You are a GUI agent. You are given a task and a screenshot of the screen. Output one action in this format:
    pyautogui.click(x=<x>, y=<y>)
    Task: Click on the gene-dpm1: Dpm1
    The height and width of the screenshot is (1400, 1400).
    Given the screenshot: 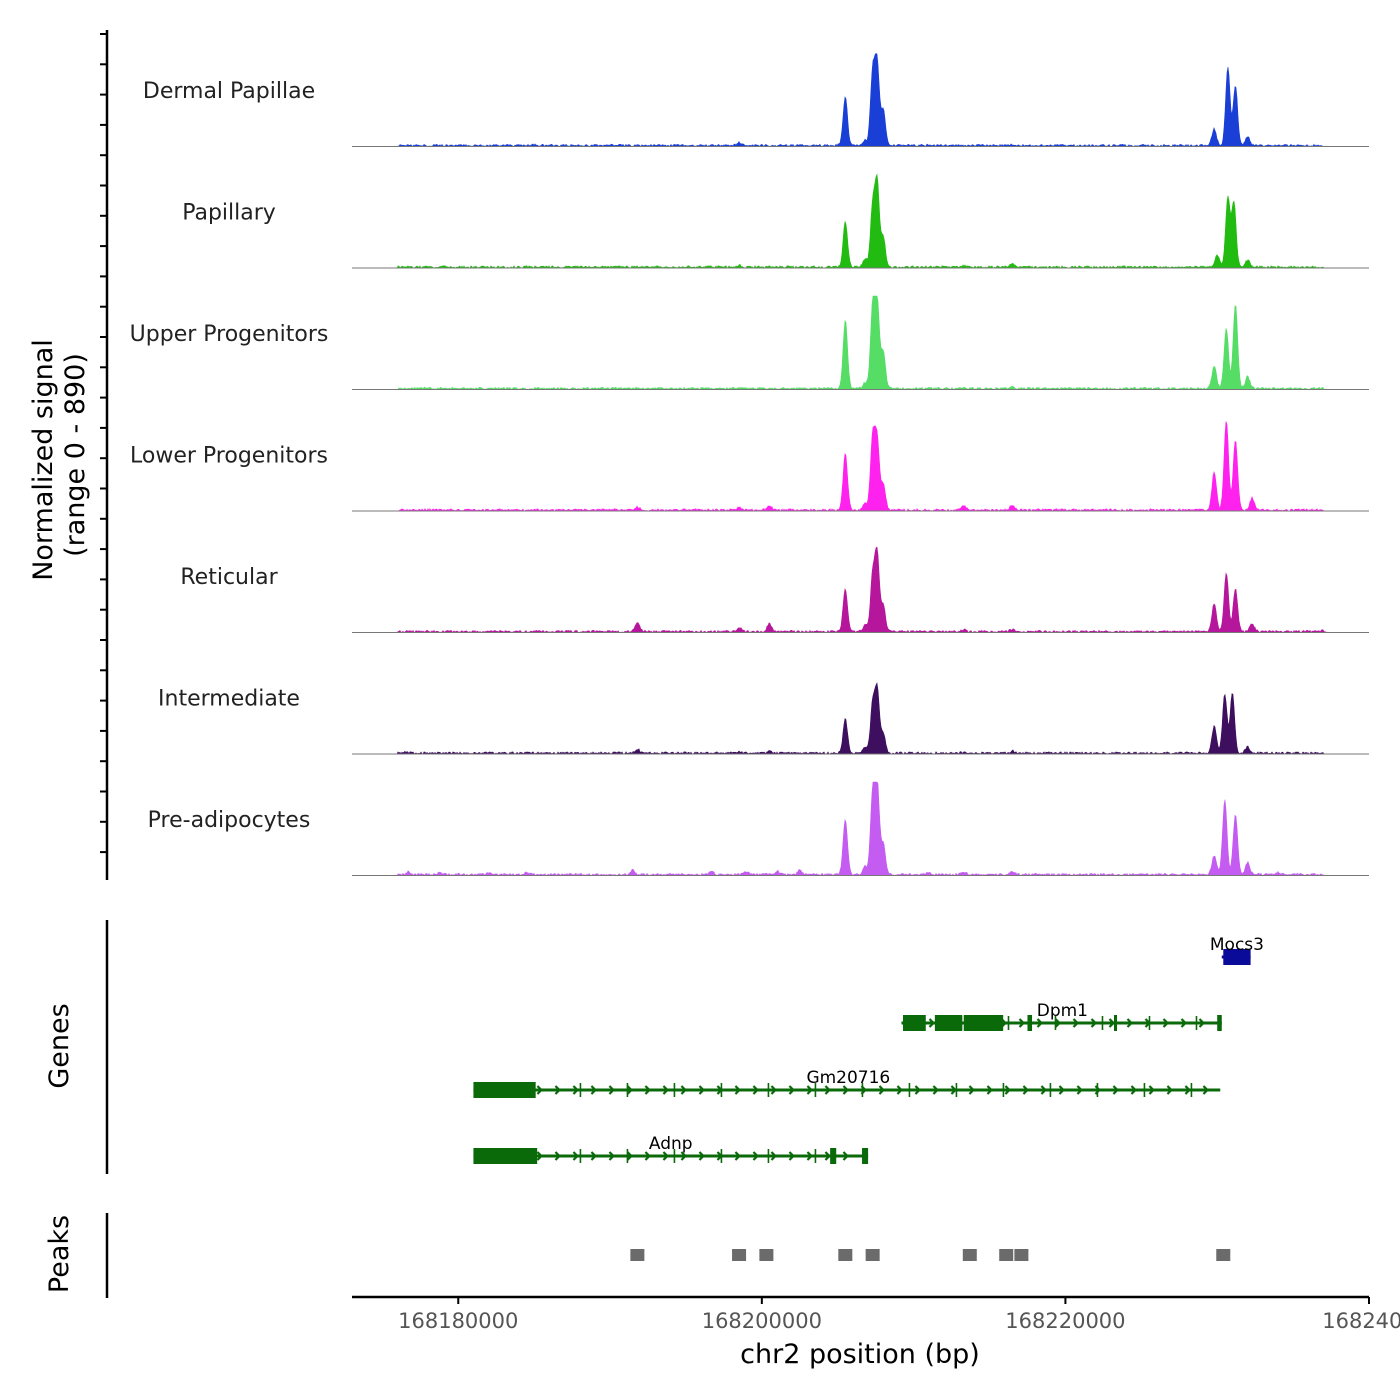 What is the action you would take?
    pyautogui.click(x=1061, y=1016)
    